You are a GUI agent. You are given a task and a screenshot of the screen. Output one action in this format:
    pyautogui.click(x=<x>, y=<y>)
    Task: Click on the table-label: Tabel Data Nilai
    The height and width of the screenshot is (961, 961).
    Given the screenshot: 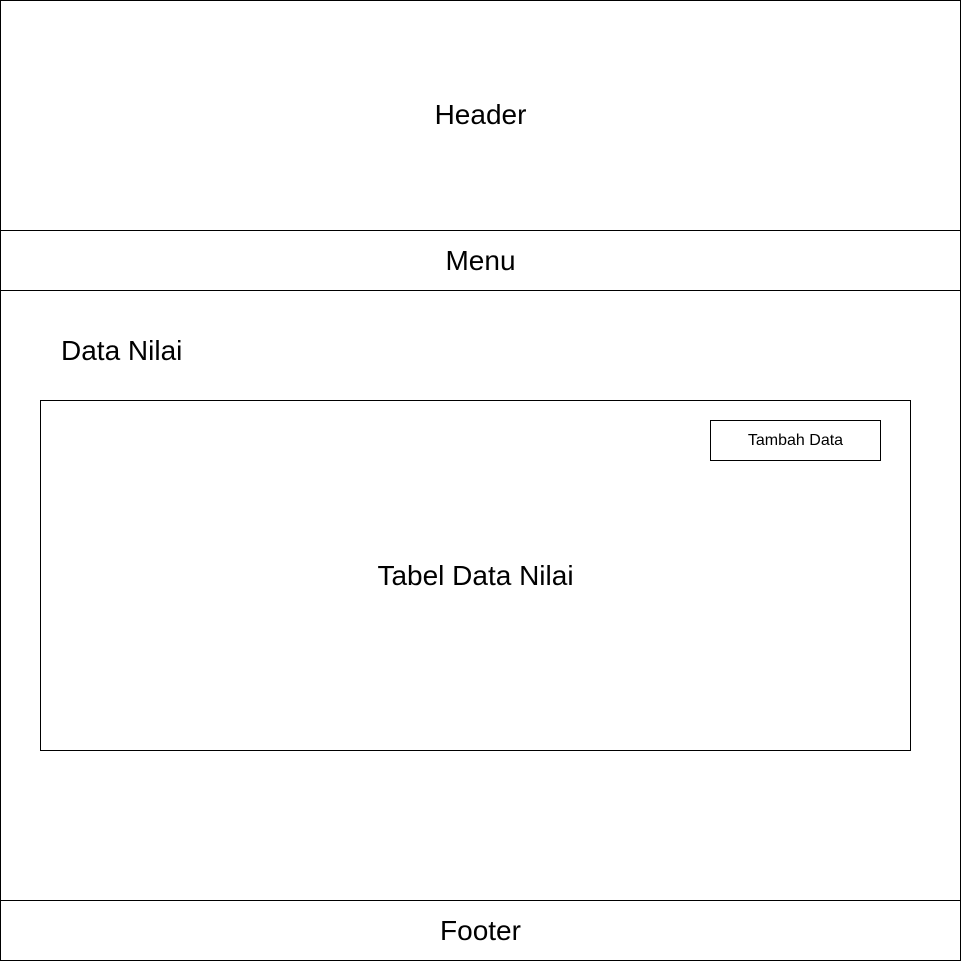 What is the action you would take?
    pyautogui.click(x=475, y=575)
    